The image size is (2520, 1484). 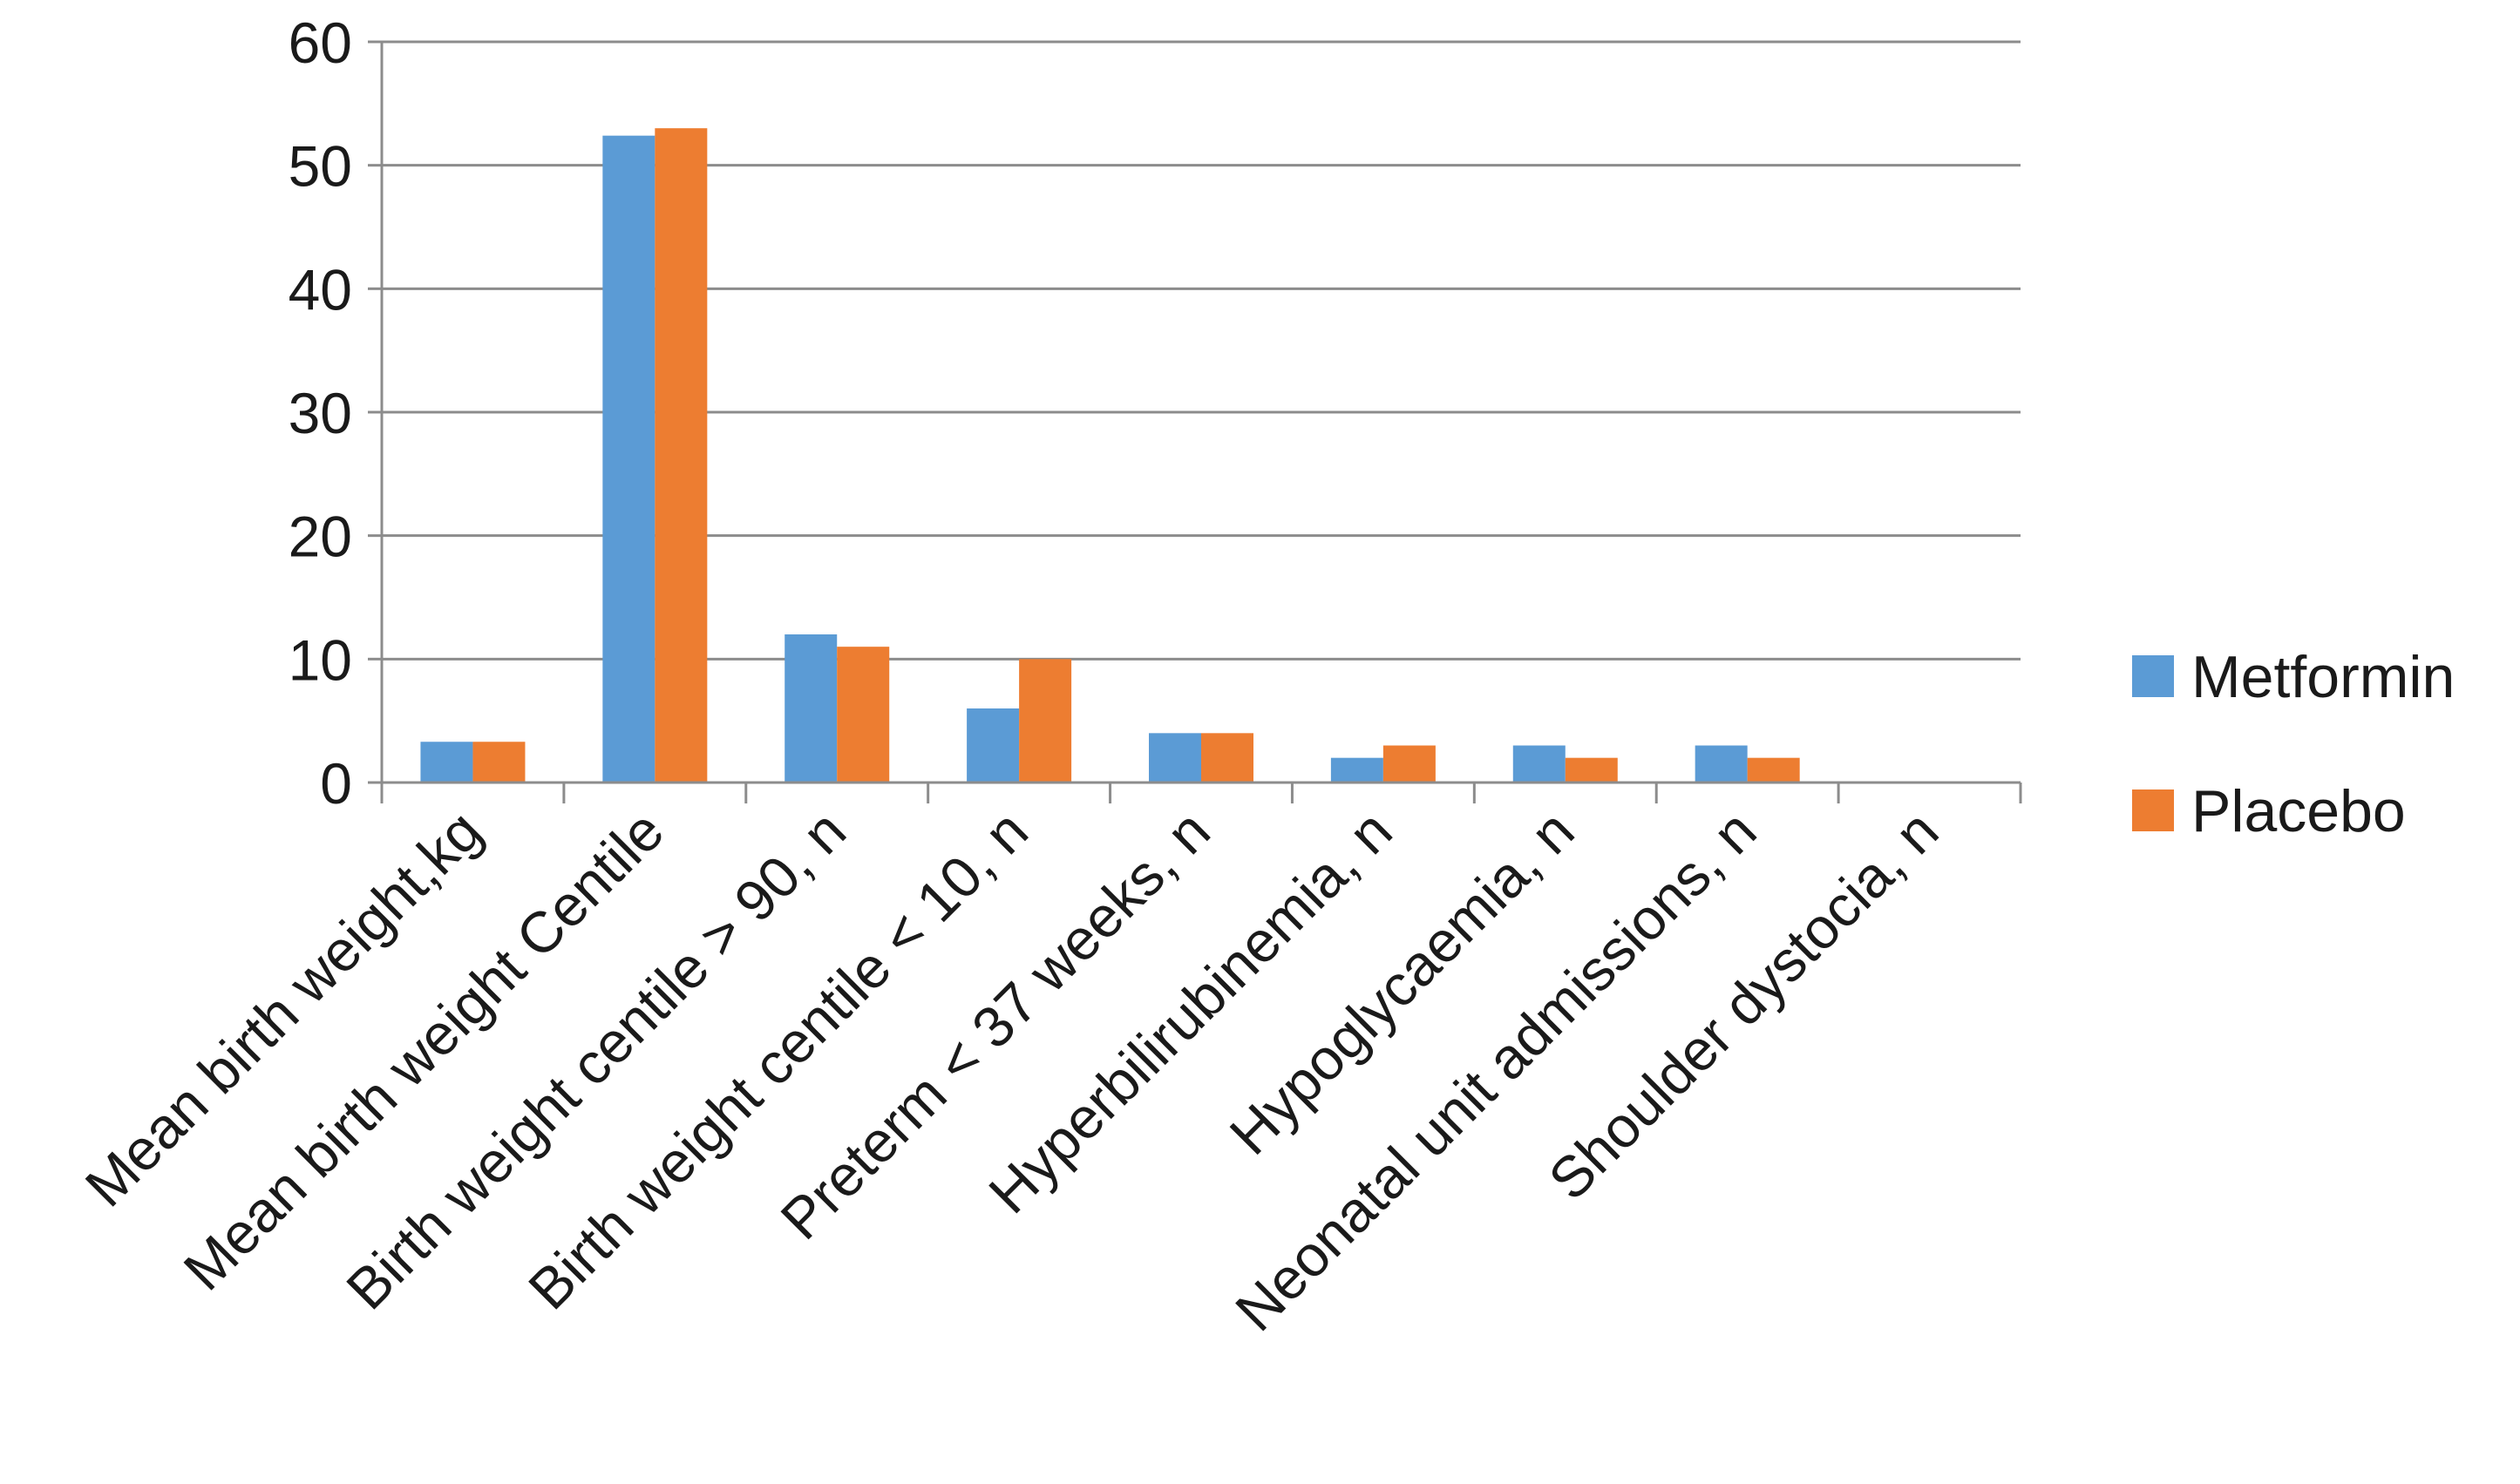 I want to click on legend-label-placebo: Placebo, so click(x=2298, y=811).